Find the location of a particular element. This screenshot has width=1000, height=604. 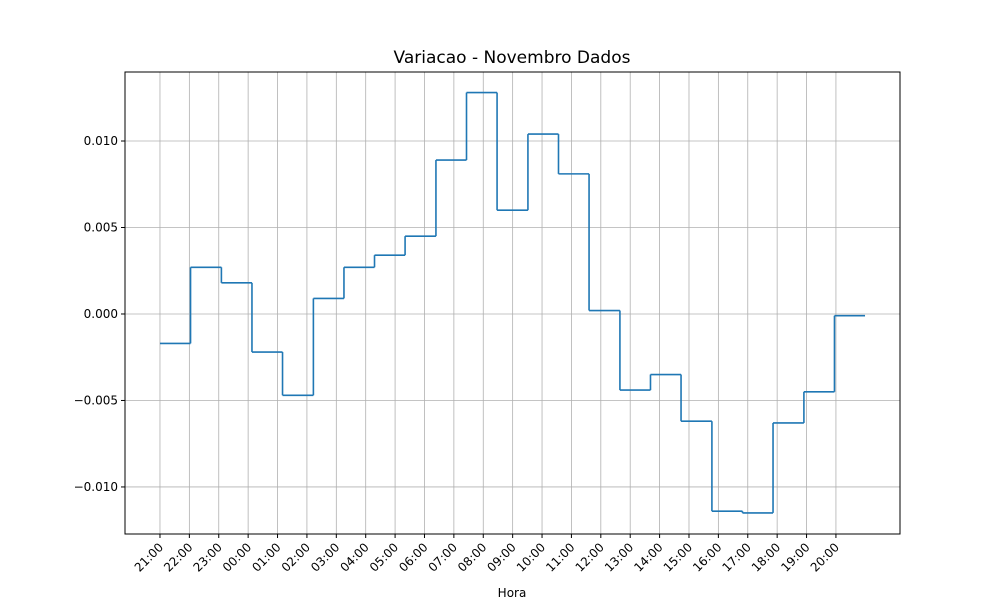

y-tick-label: 0.005 is located at coordinates (101, 227).